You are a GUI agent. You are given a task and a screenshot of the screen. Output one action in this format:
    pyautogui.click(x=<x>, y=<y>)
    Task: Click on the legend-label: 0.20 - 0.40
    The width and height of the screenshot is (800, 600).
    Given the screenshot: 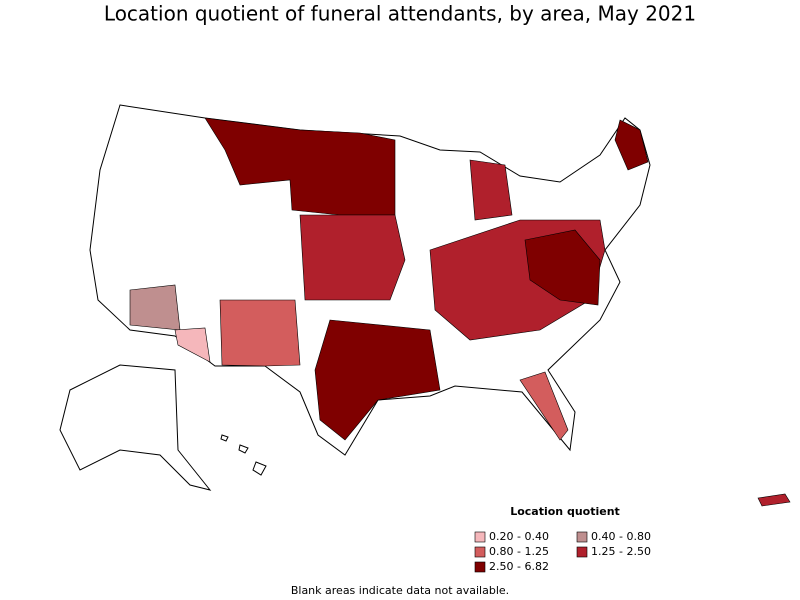 What is the action you would take?
    pyautogui.click(x=519, y=536)
    